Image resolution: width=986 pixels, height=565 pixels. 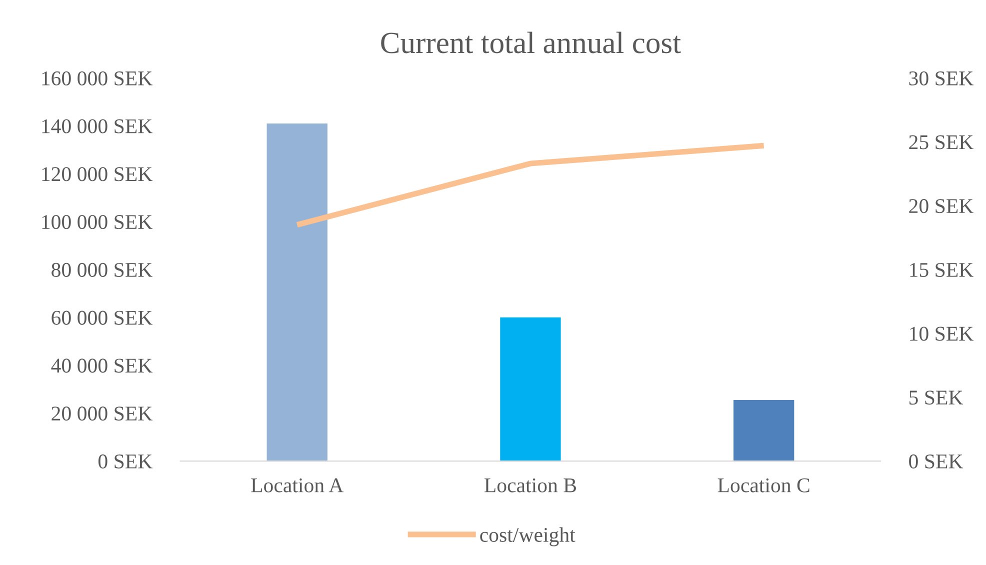 I want to click on y2-tick-label: 10 SEK, so click(x=942, y=333).